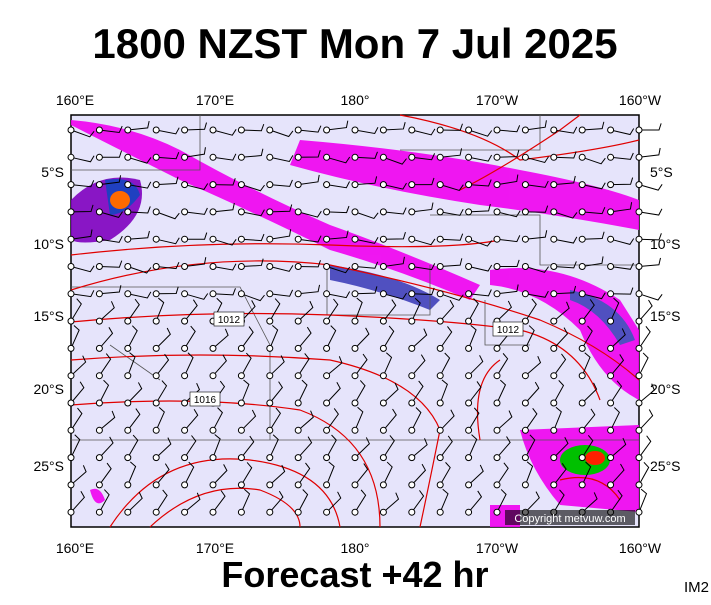  I want to click on lon-label: 170°W, so click(497, 548).